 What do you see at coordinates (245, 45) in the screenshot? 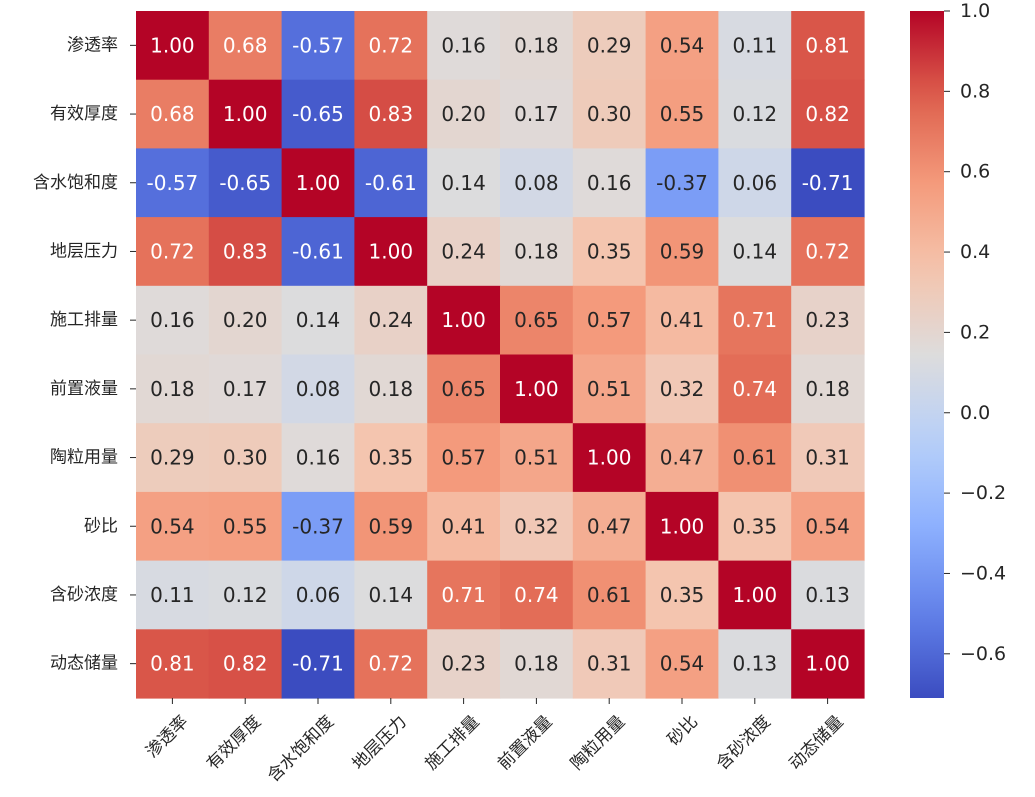
I see `cell-value-r0-c1: 0.68` at bounding box center [245, 45].